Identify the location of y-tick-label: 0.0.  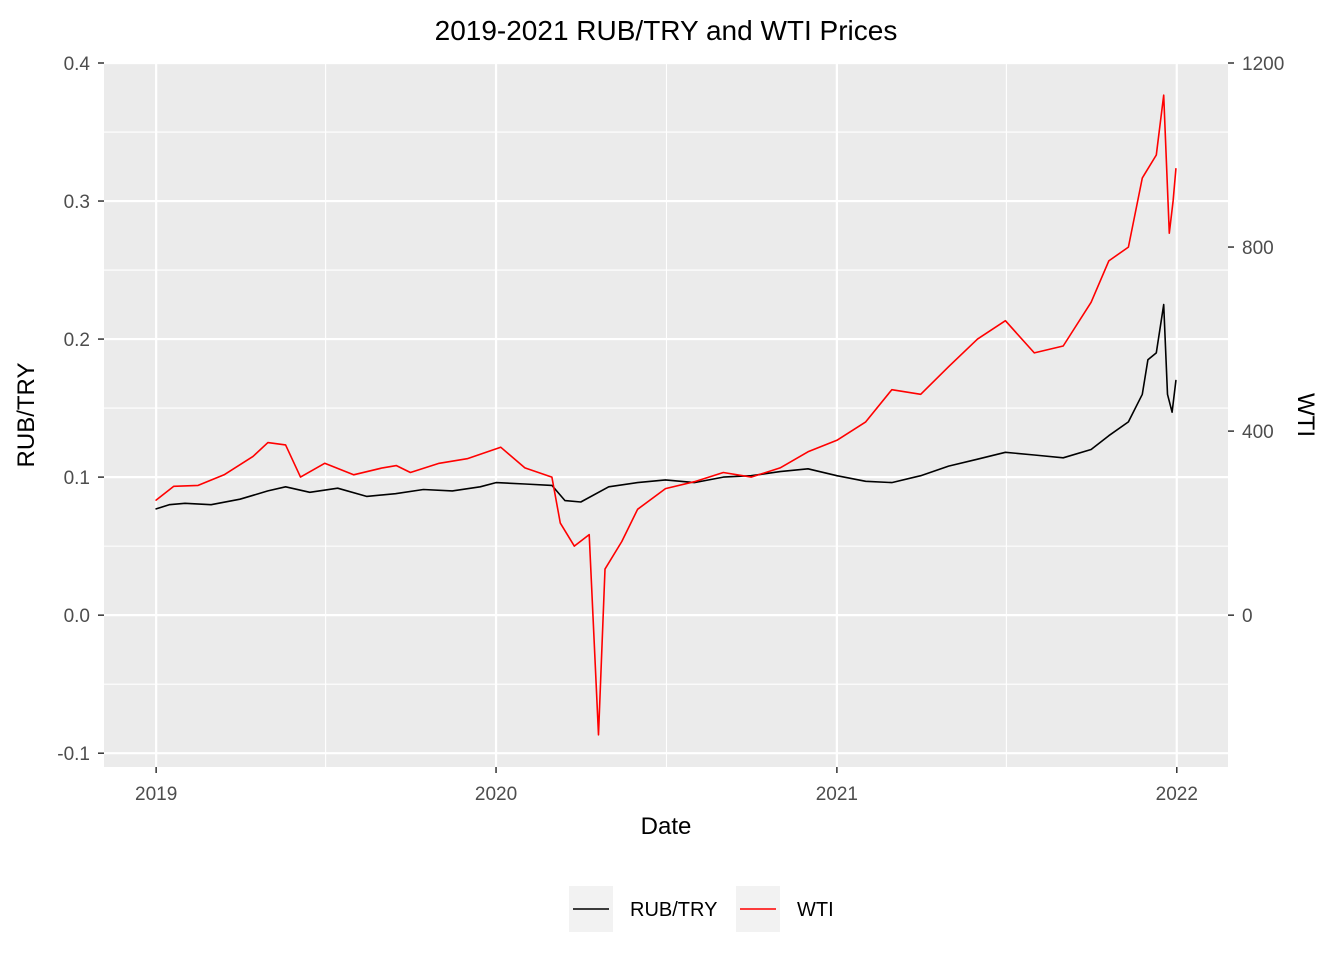
(77, 616).